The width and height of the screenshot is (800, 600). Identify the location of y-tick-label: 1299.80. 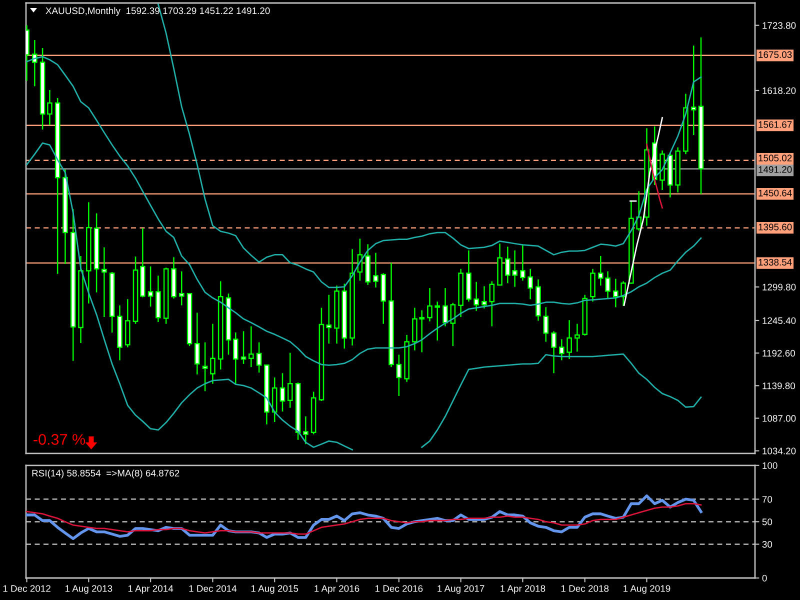
(779, 287).